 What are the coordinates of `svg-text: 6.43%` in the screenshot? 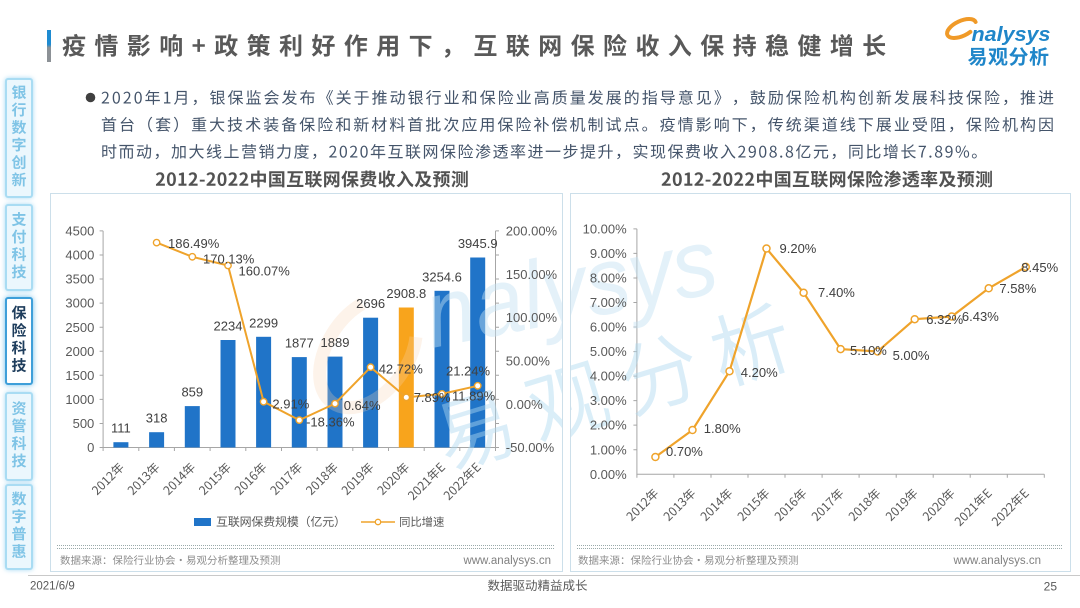 It's located at (980, 316).